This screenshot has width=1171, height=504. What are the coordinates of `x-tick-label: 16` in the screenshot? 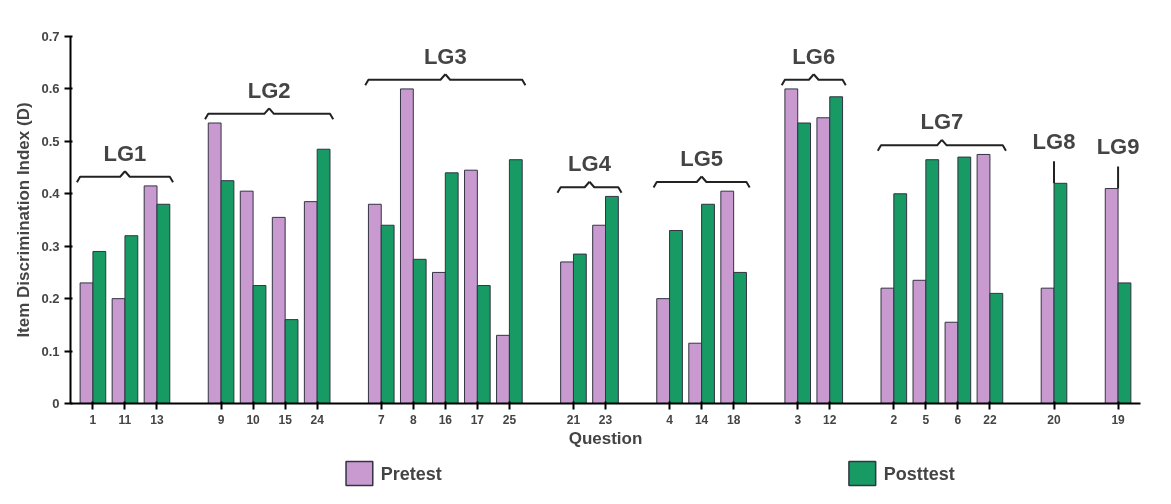 It's located at (445, 419).